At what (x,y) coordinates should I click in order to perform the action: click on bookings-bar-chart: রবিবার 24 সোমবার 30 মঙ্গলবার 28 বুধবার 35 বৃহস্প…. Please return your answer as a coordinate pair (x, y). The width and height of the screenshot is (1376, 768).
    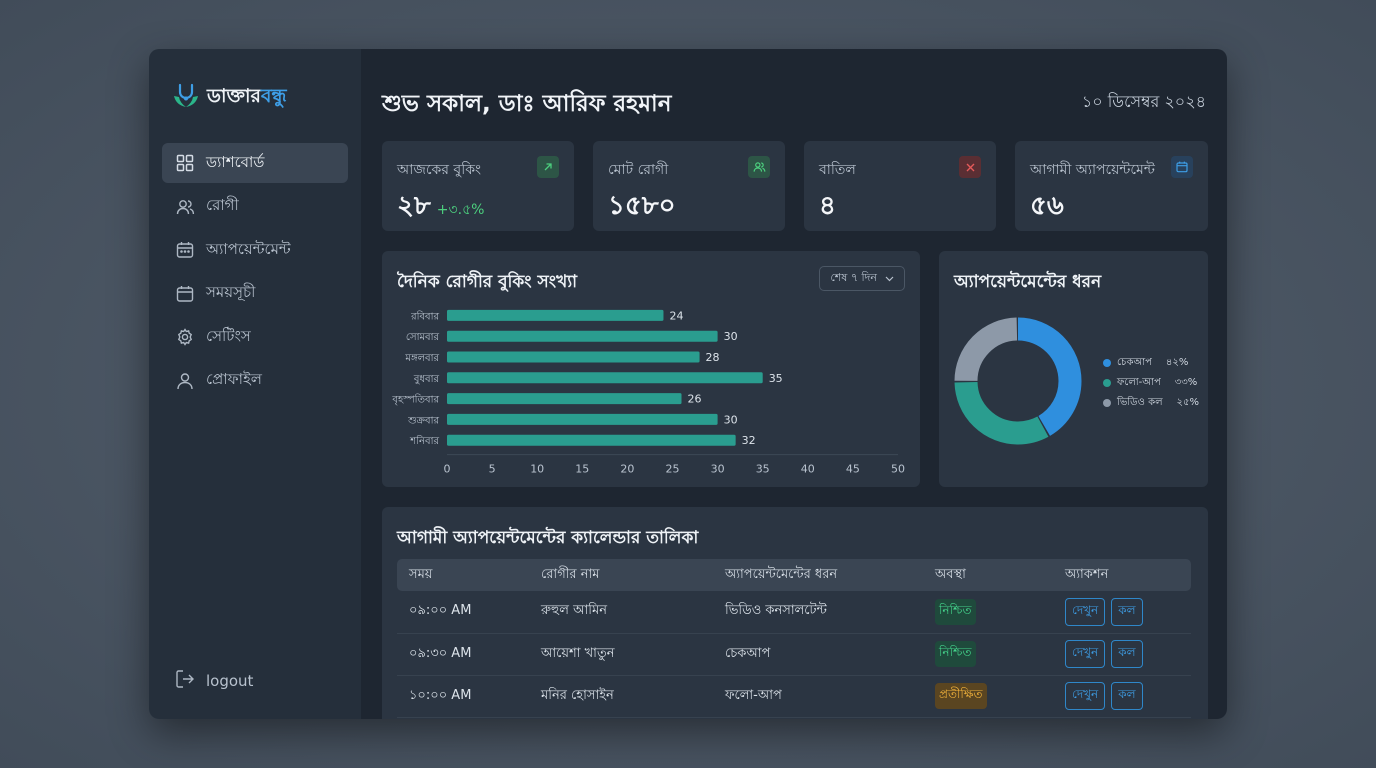
    Looking at the image, I should click on (648, 392).